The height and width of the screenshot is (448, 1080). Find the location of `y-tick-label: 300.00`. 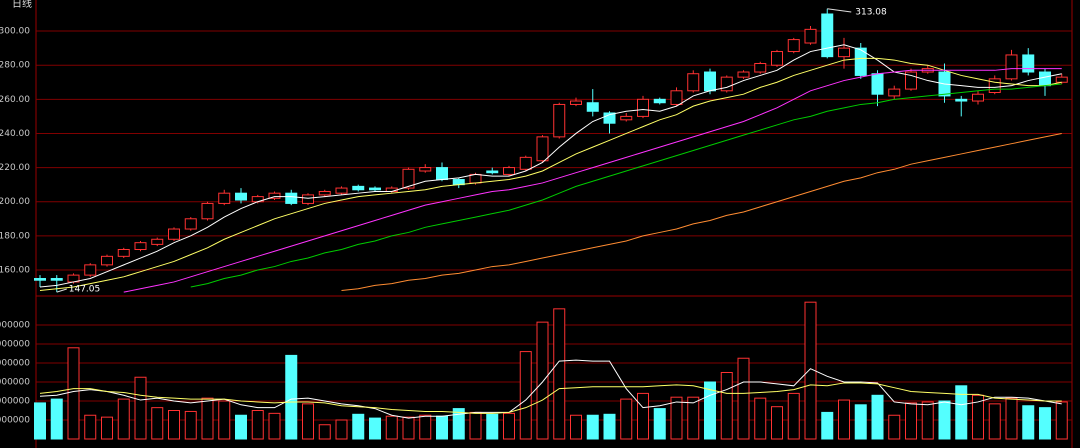

y-tick-label: 300.00 is located at coordinates (15, 32).